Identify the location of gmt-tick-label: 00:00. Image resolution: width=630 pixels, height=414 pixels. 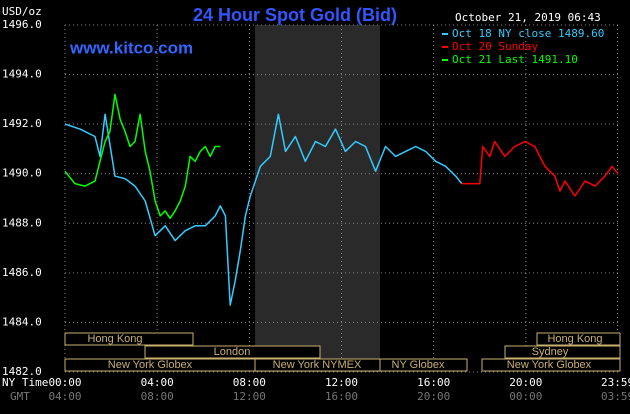
(525, 396).